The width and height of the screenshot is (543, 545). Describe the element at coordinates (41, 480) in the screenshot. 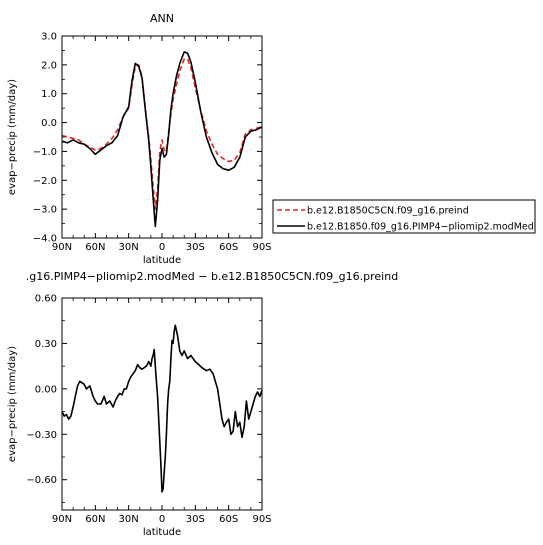

I see `y-tick-label: −0.60` at that location.